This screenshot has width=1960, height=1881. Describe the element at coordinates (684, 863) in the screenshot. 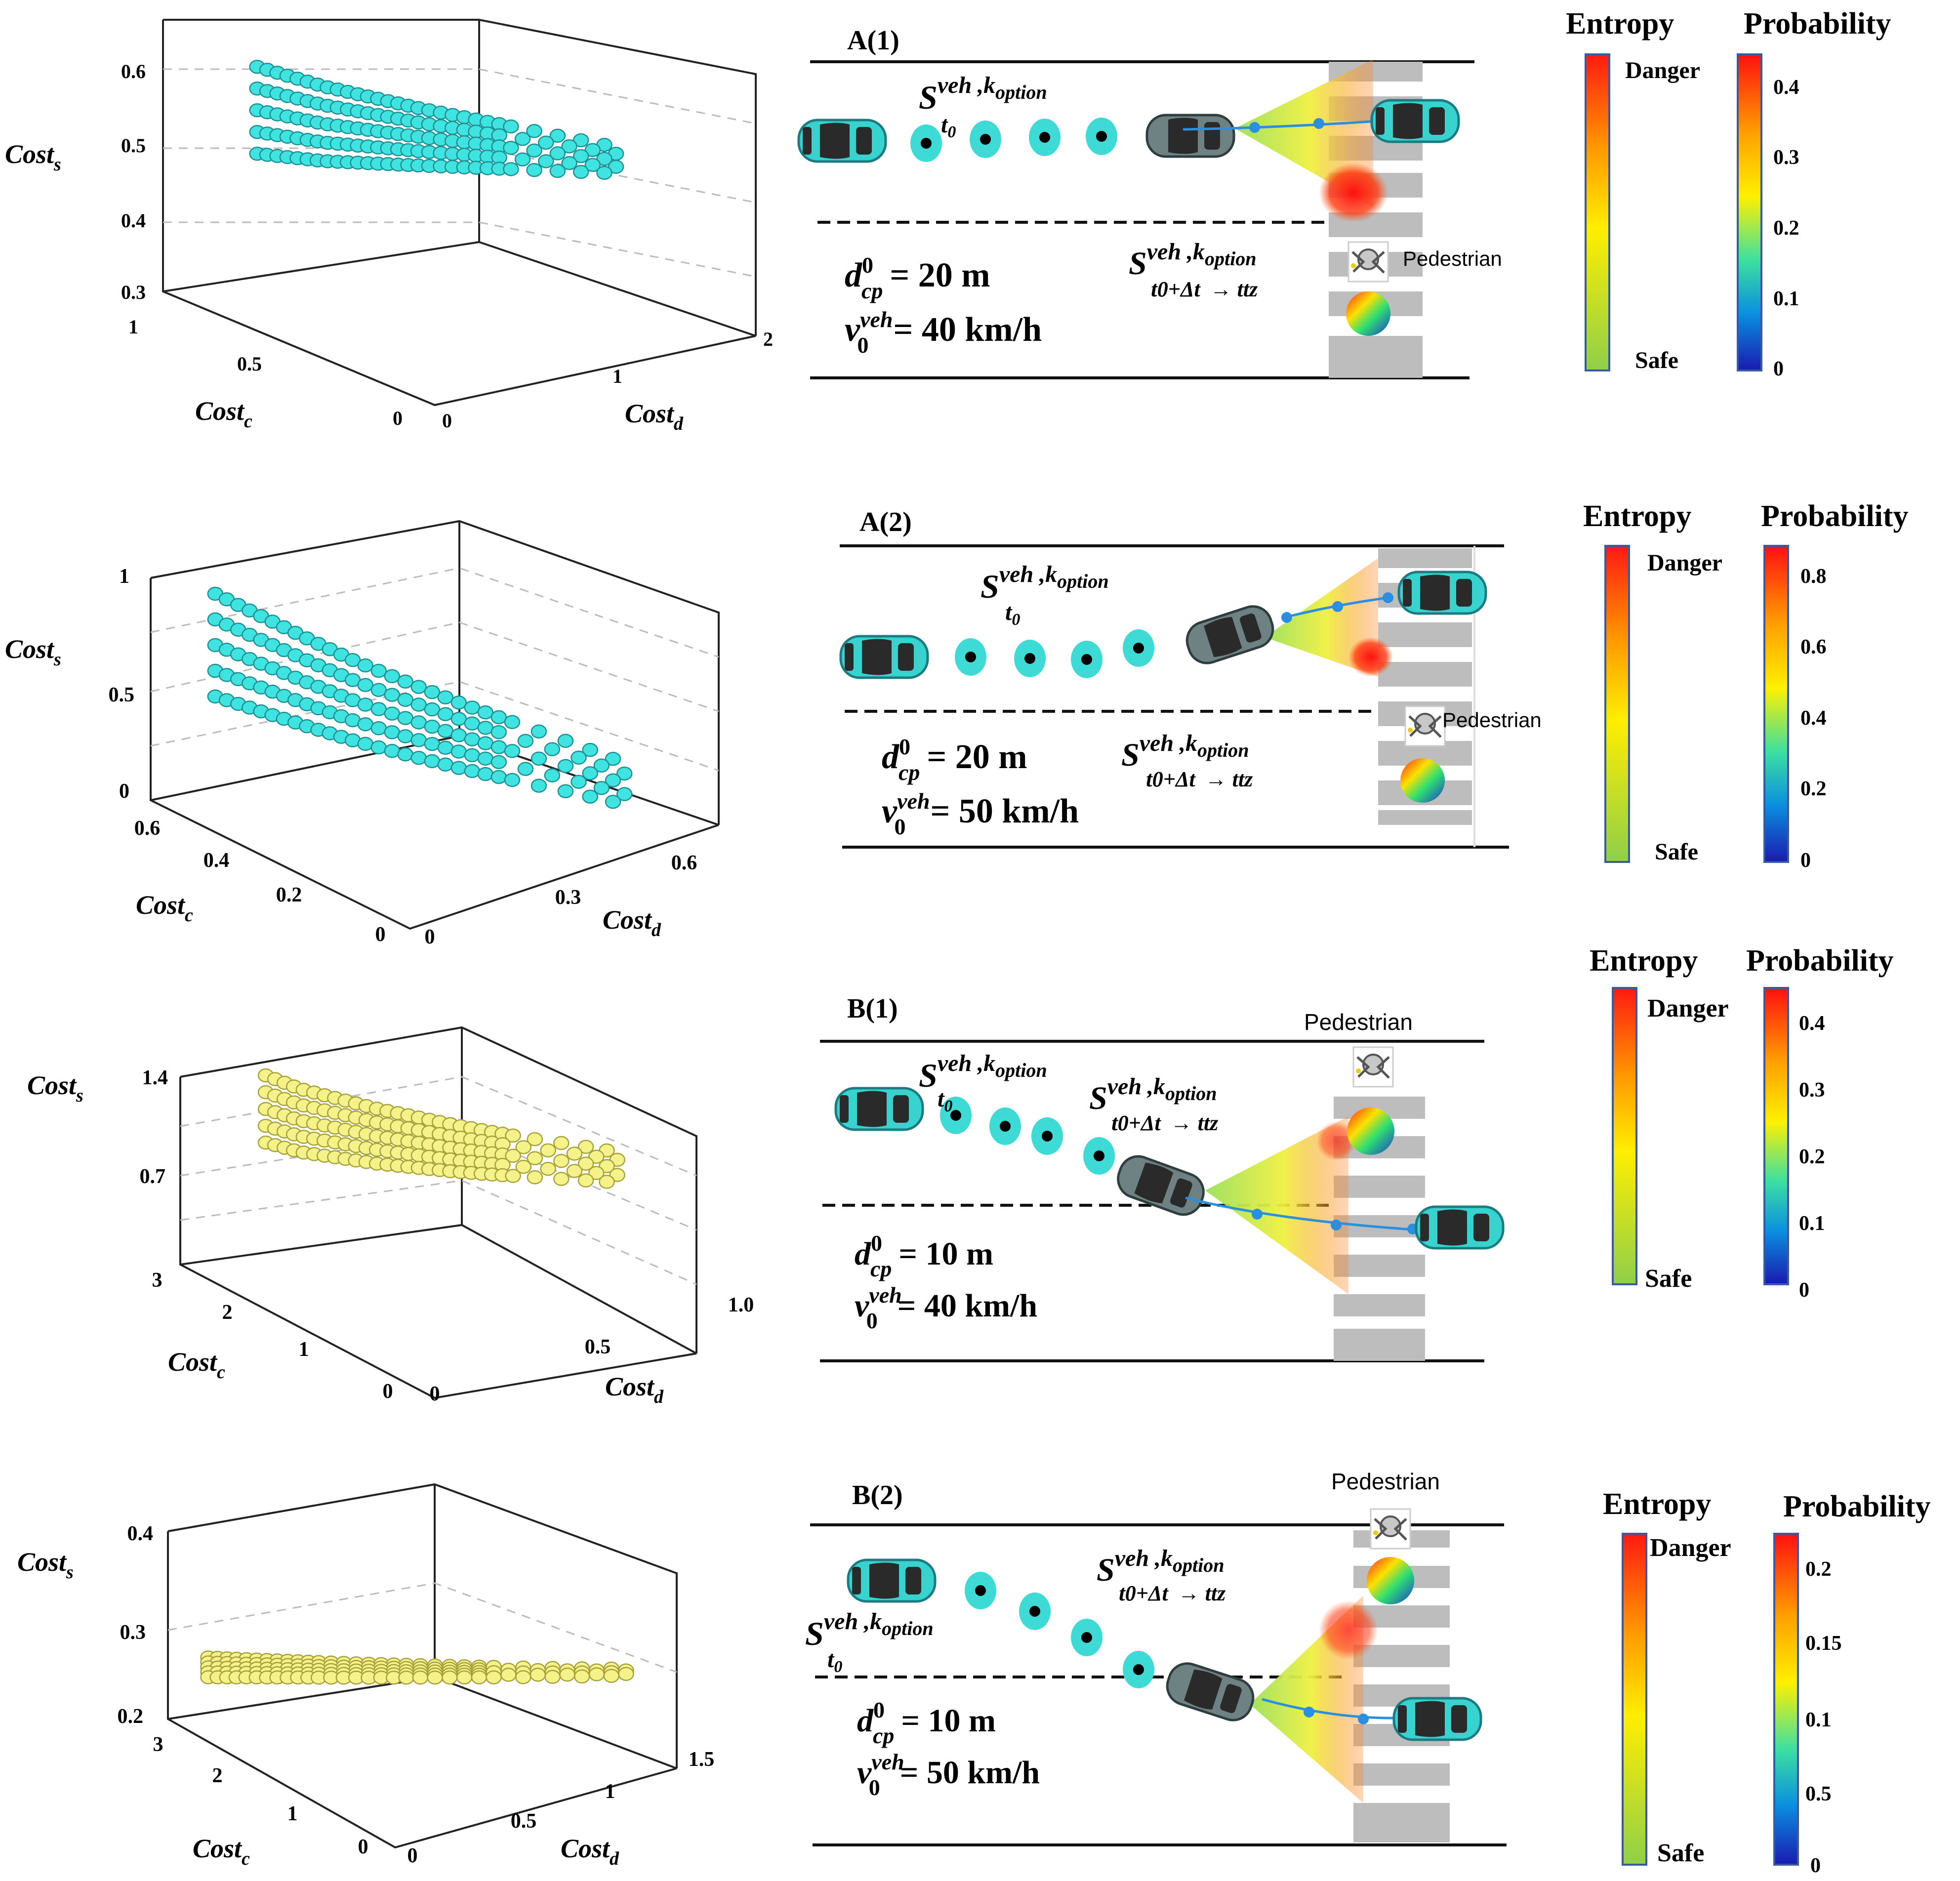

I see `d-tick: 0.6` at that location.